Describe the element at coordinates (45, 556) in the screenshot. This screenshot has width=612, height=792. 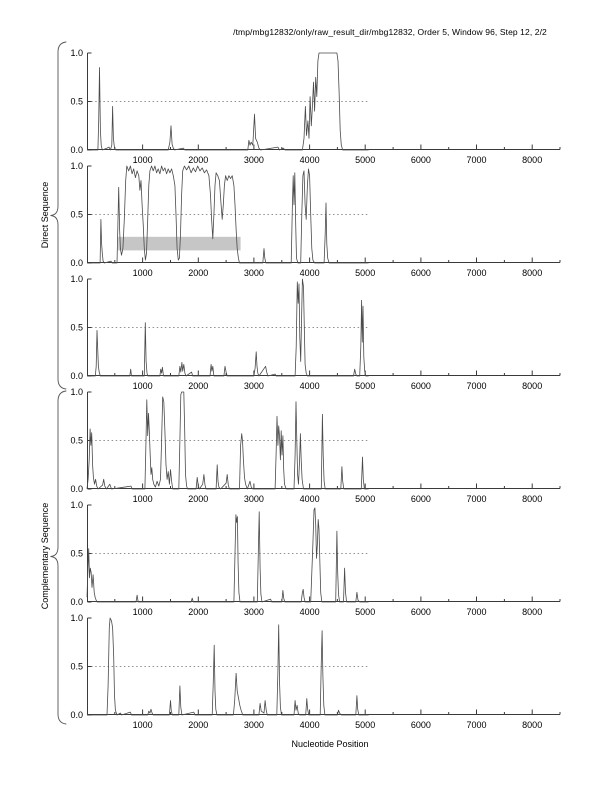
I see `complementary-sequence-group-label: Complementary Sequence` at that location.